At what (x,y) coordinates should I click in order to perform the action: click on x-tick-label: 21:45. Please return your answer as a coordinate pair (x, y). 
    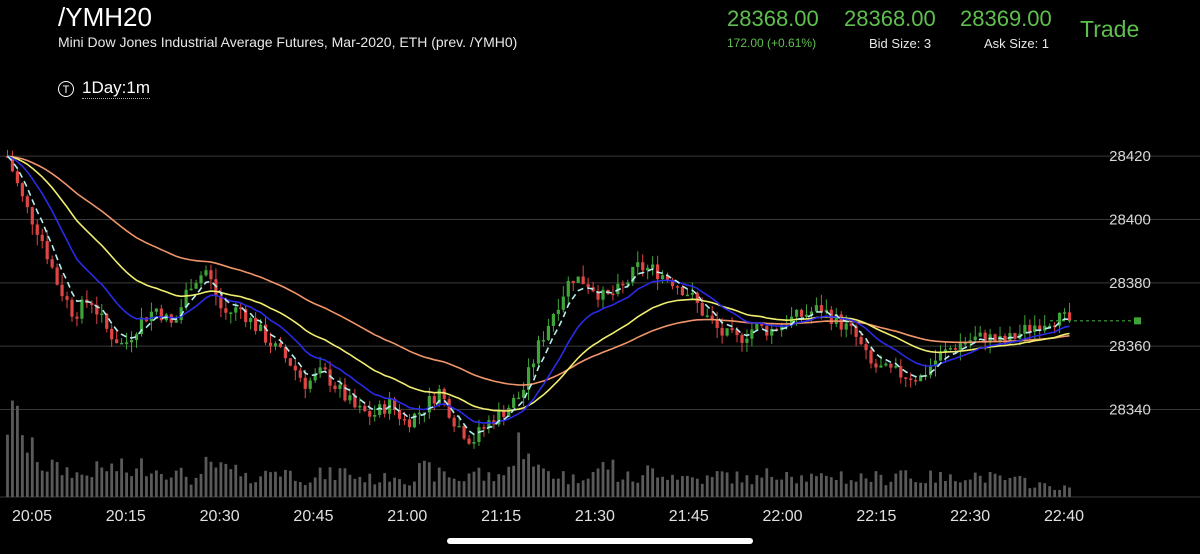
    Looking at the image, I should click on (689, 516).